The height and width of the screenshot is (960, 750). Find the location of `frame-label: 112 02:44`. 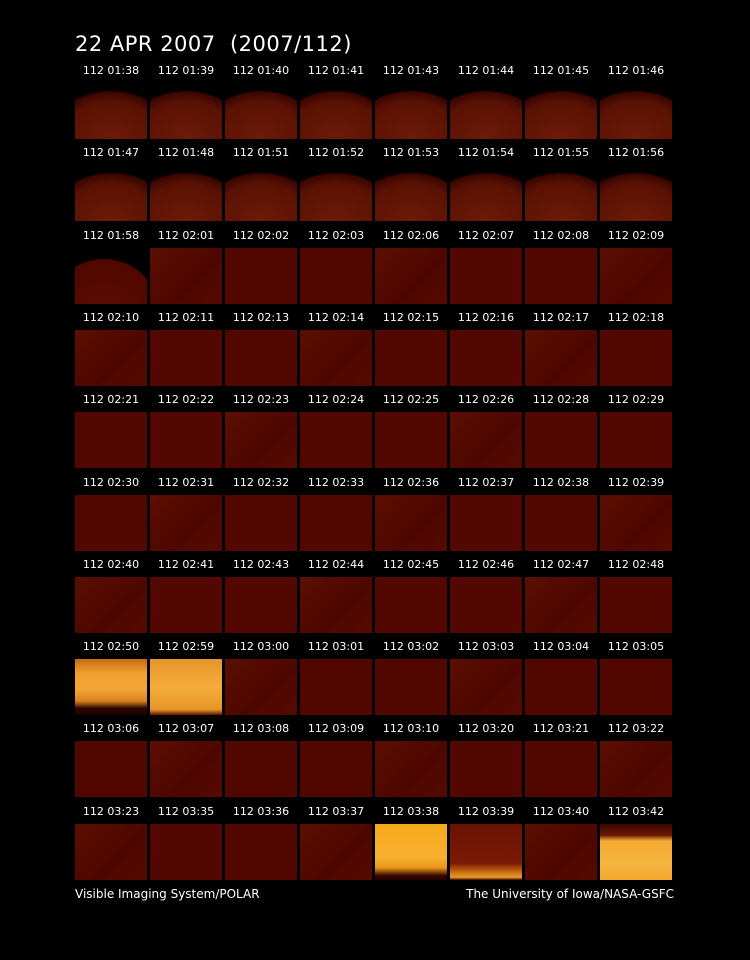

frame-label: 112 02:44 is located at coordinates (336, 564).